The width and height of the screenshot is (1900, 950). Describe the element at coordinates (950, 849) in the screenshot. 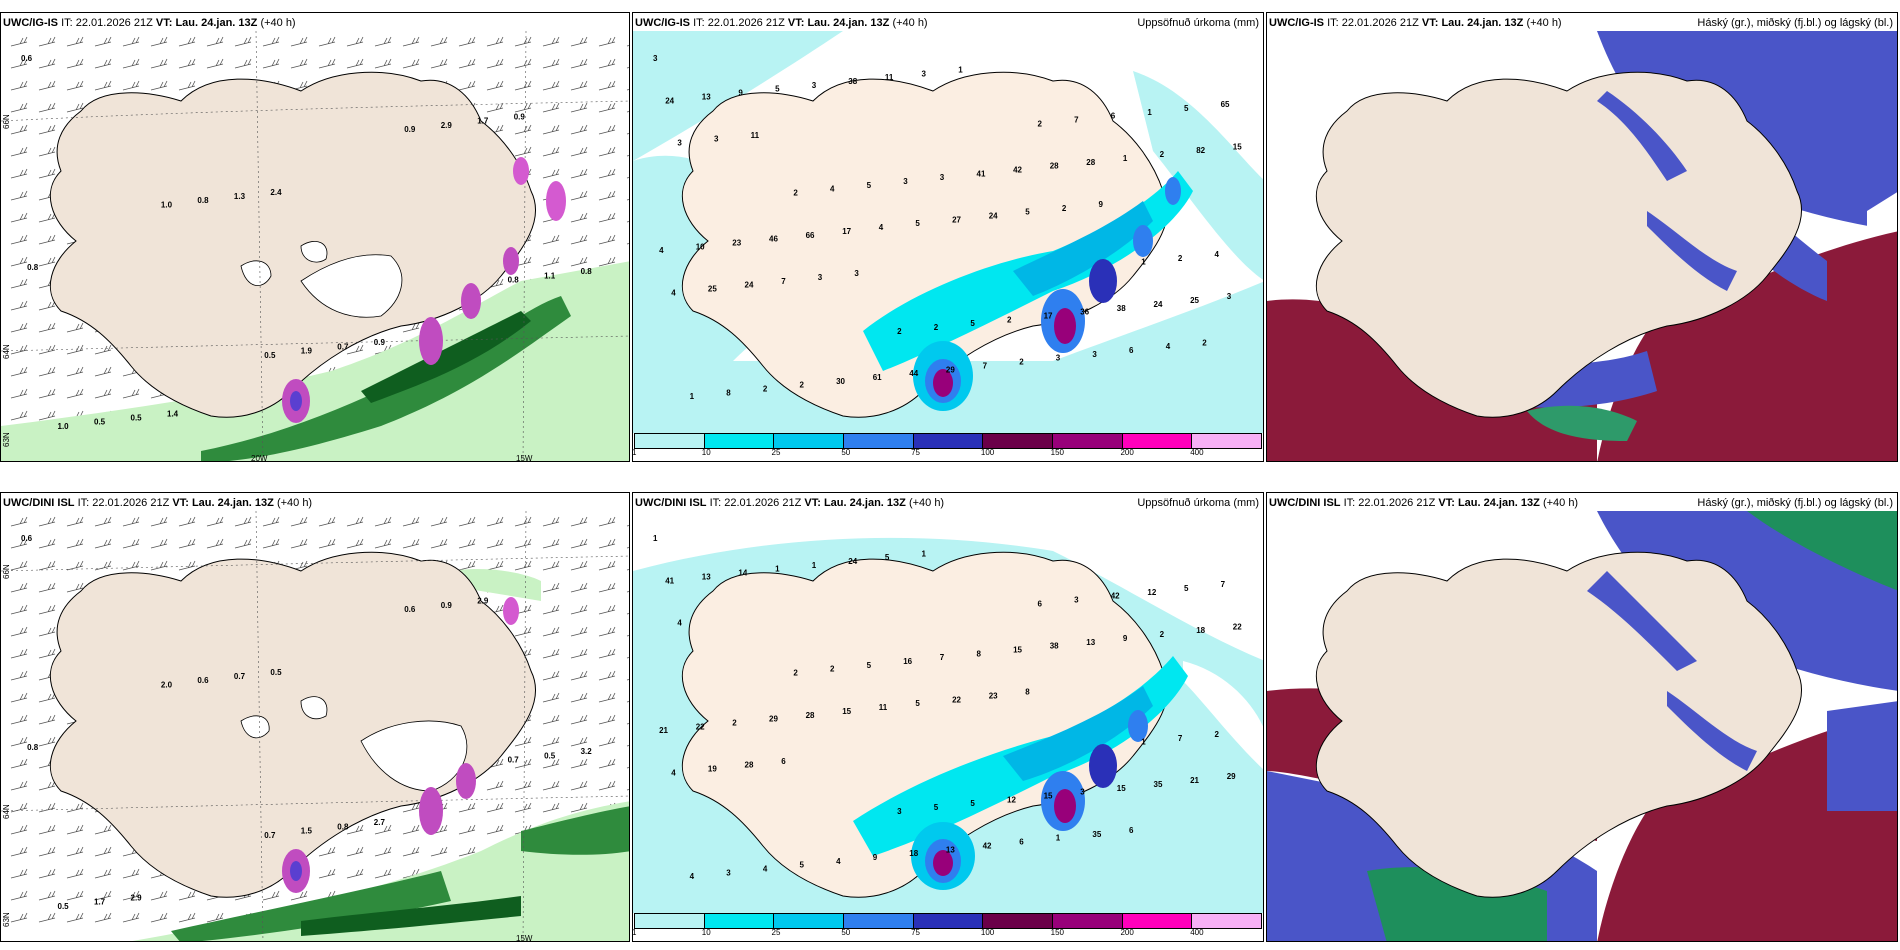

I see `precip-value: 13` at that location.